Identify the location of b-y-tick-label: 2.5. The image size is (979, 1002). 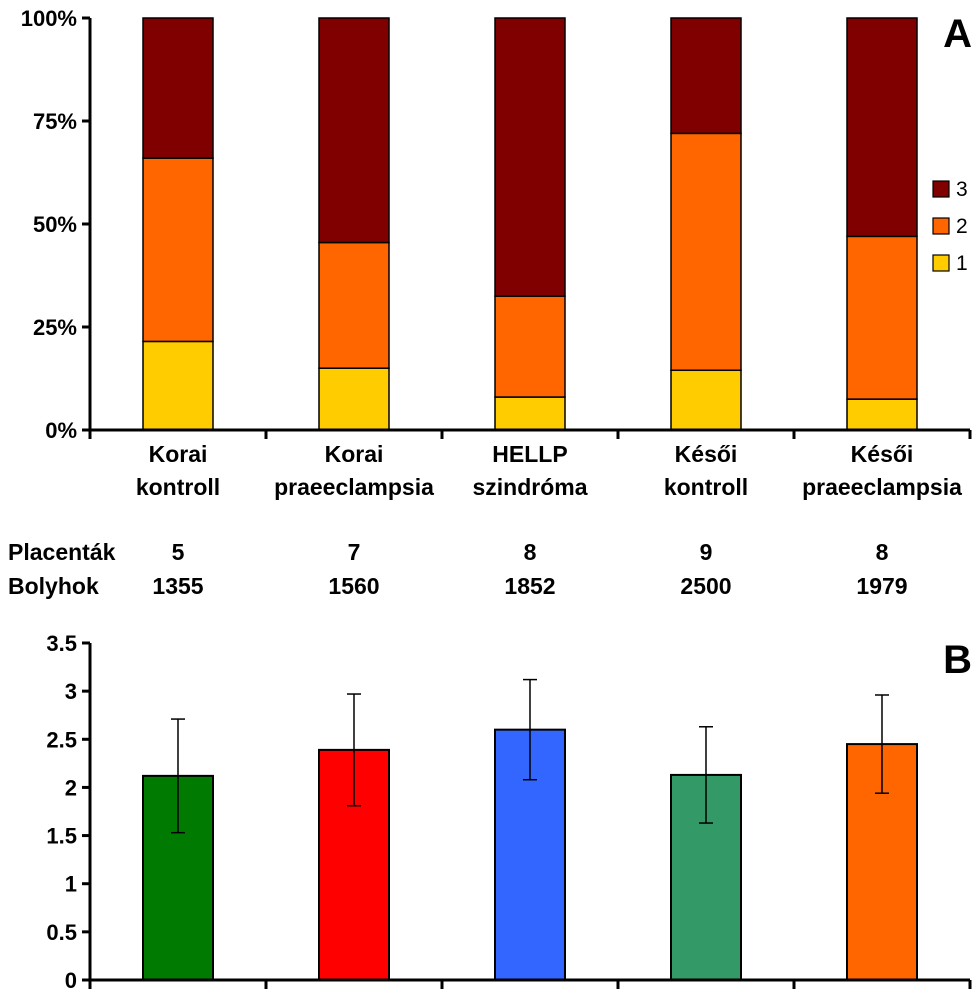
(61, 739).